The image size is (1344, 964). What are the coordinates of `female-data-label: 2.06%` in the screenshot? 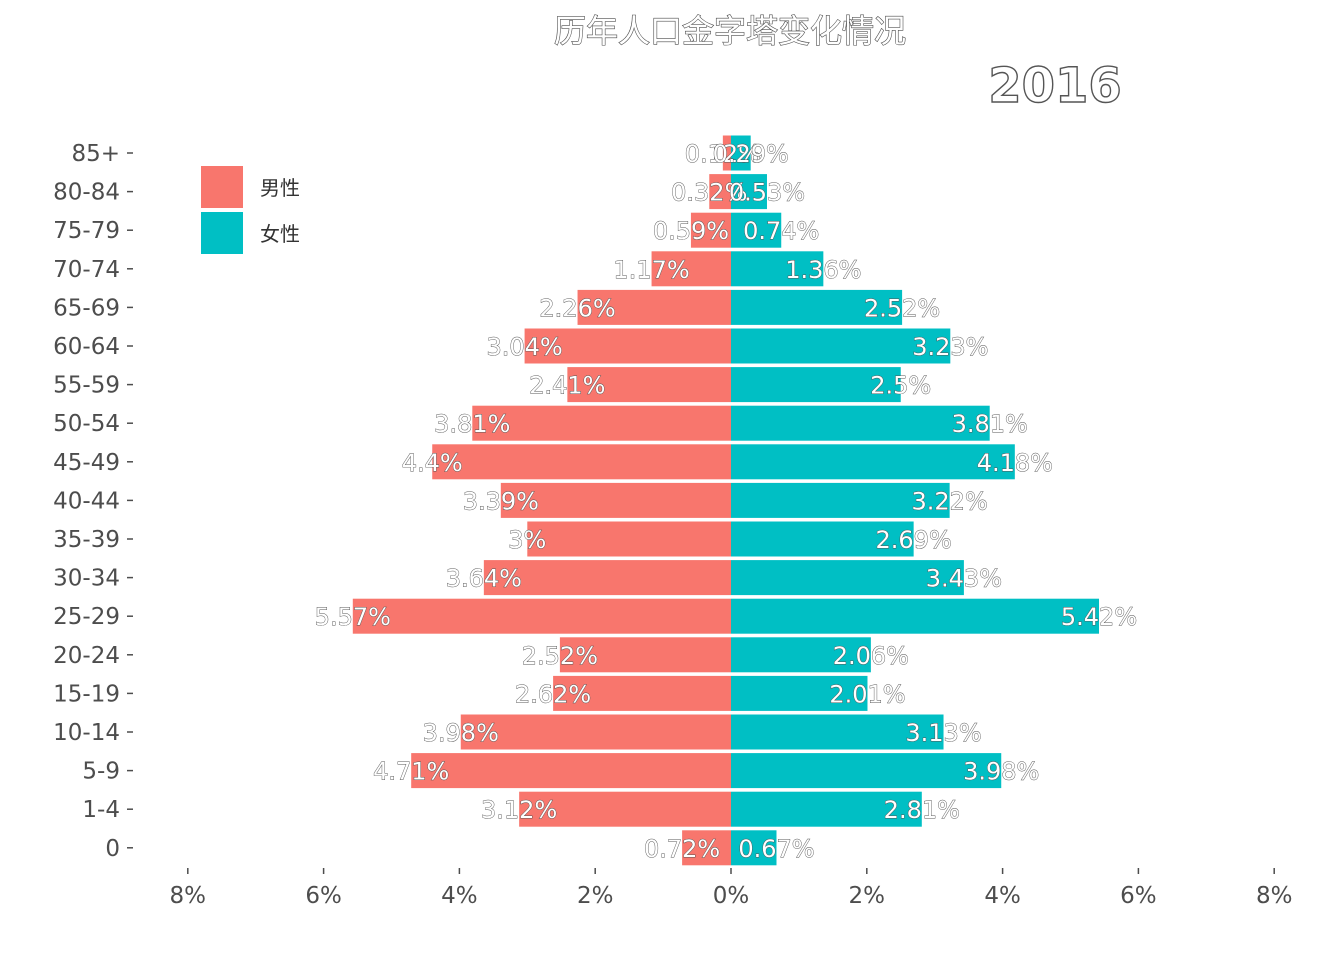 It's located at (871, 656).